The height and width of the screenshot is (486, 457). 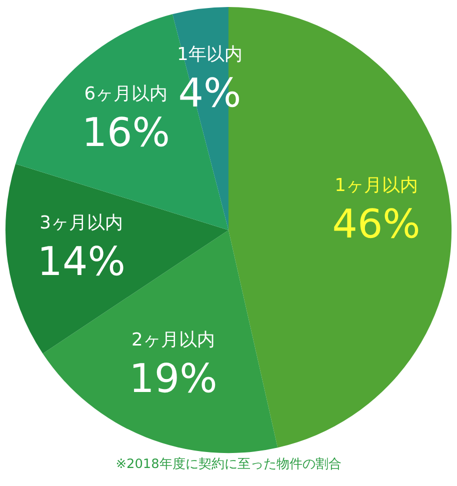 I want to click on data-label: 14%, so click(x=81, y=262).